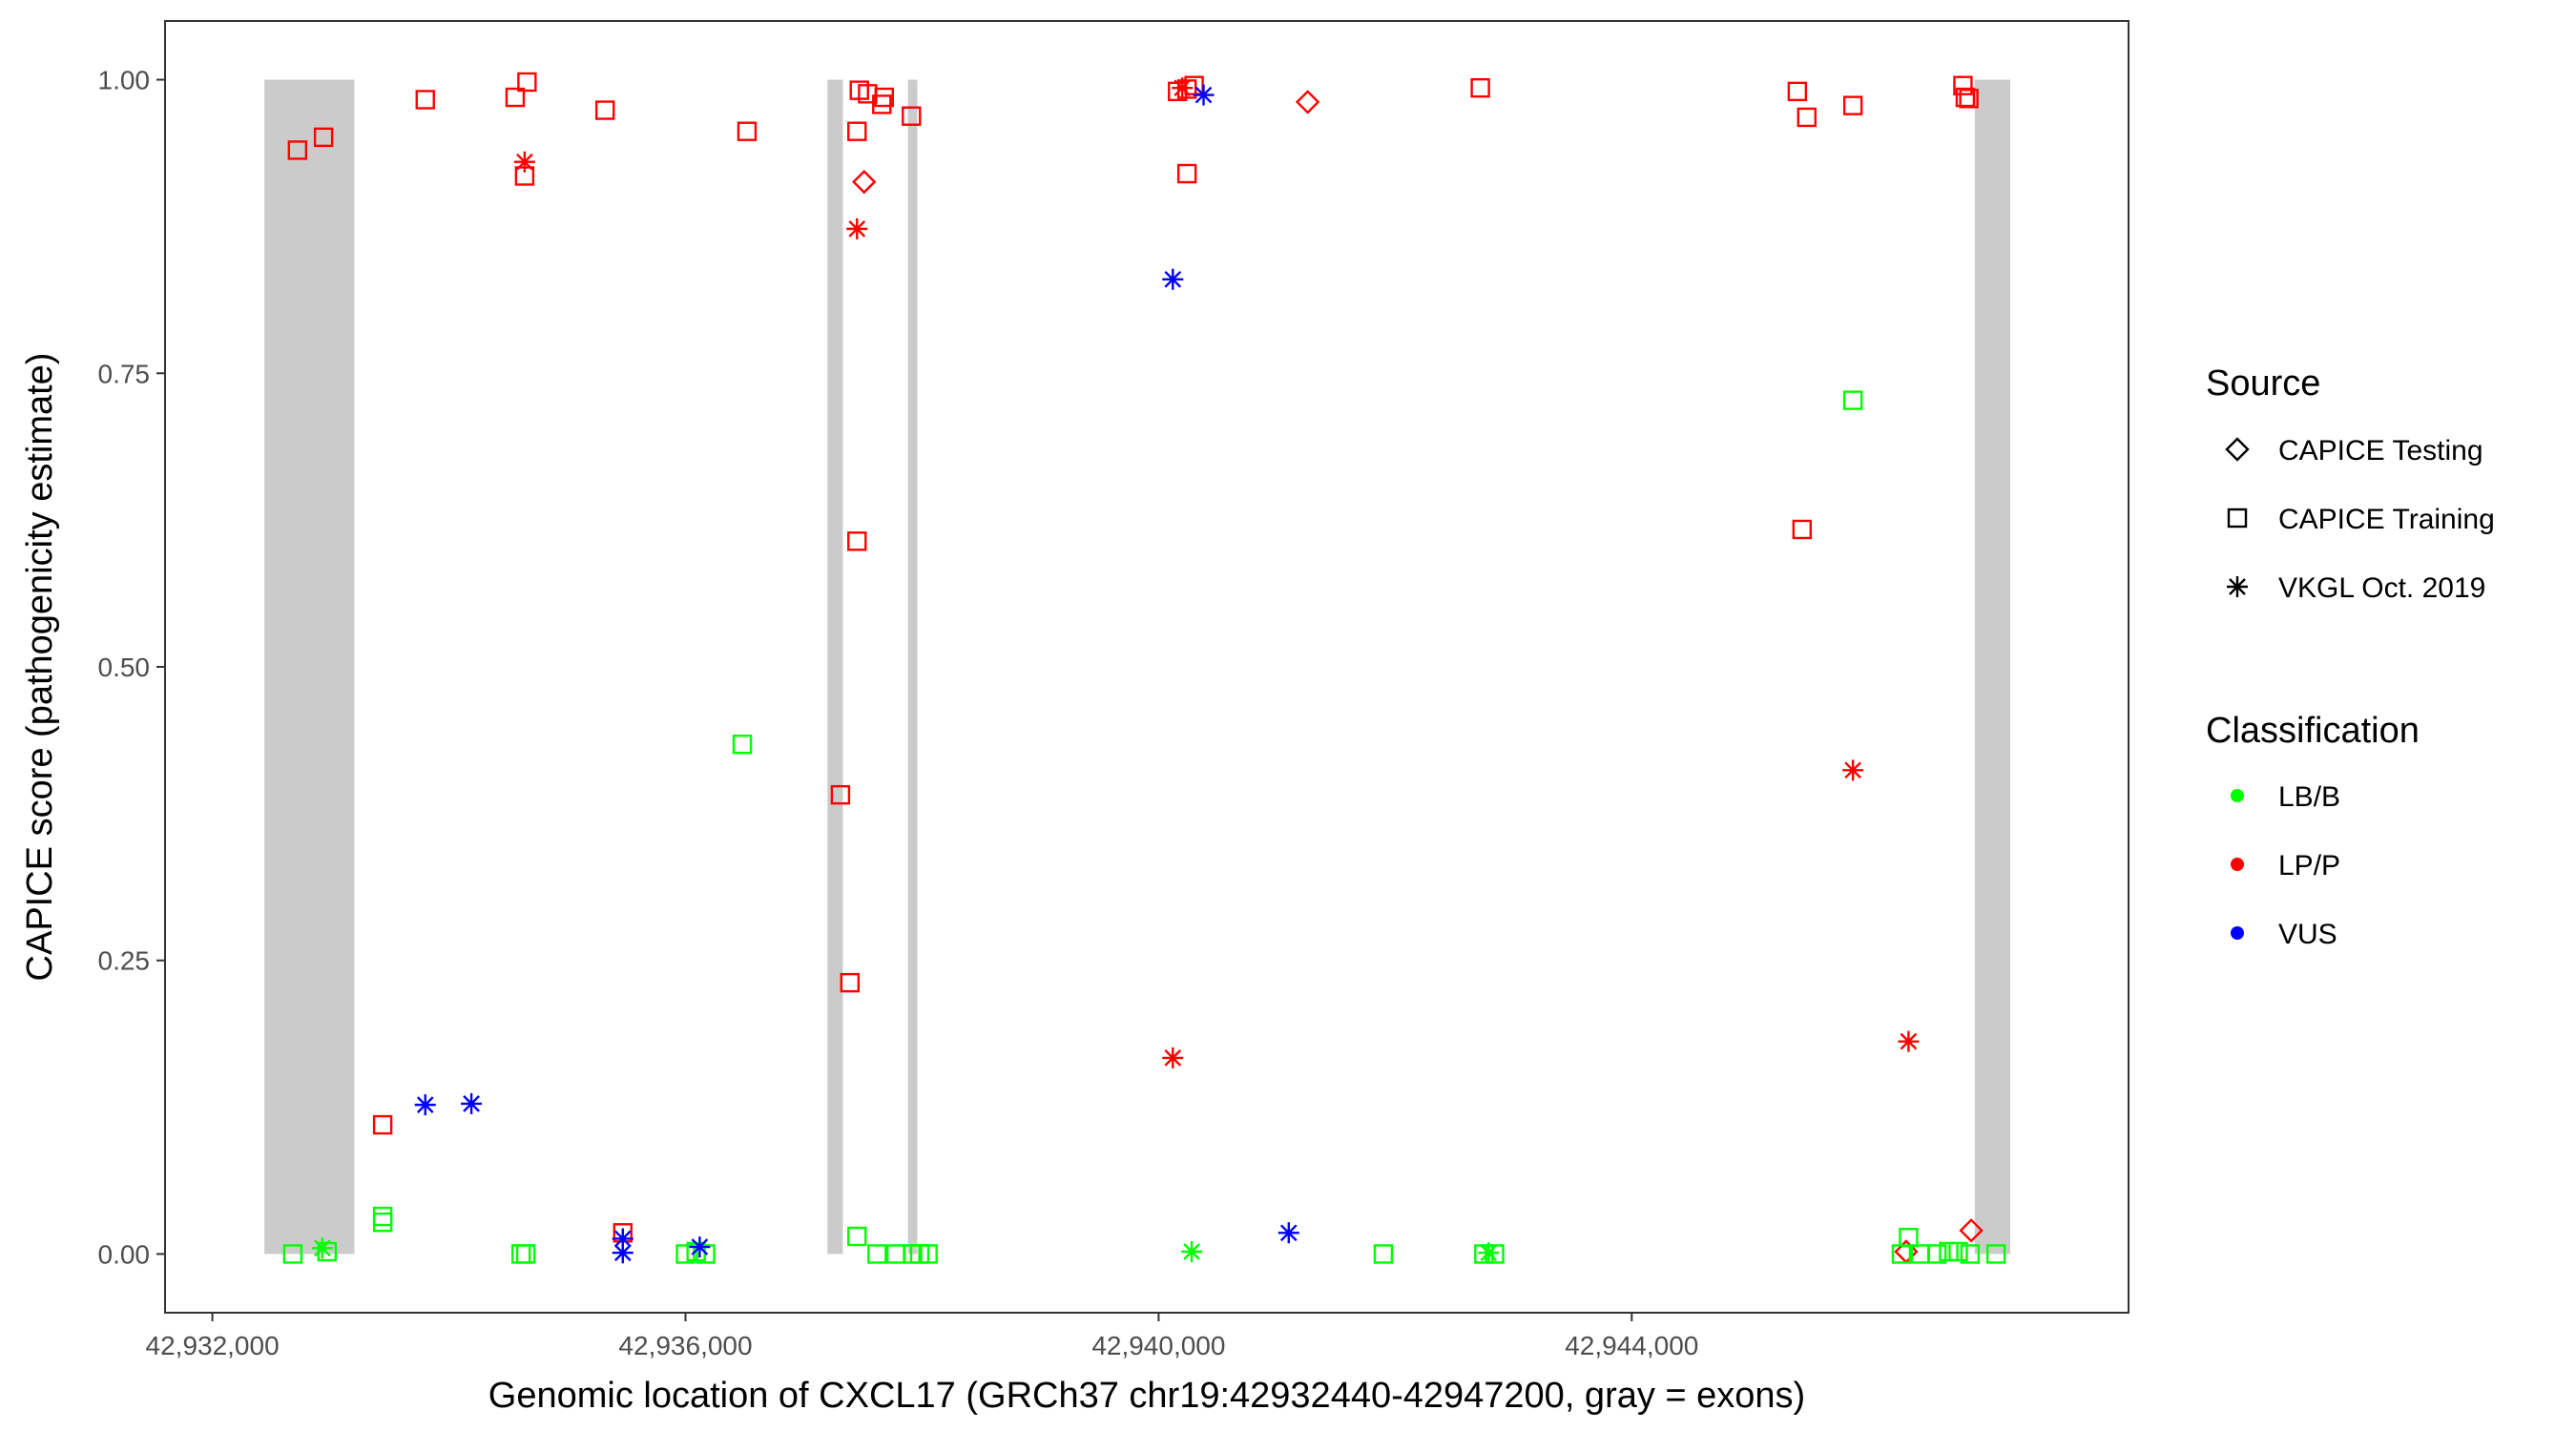  What do you see at coordinates (2307, 935) in the screenshot?
I see `legend-label: VUS` at bounding box center [2307, 935].